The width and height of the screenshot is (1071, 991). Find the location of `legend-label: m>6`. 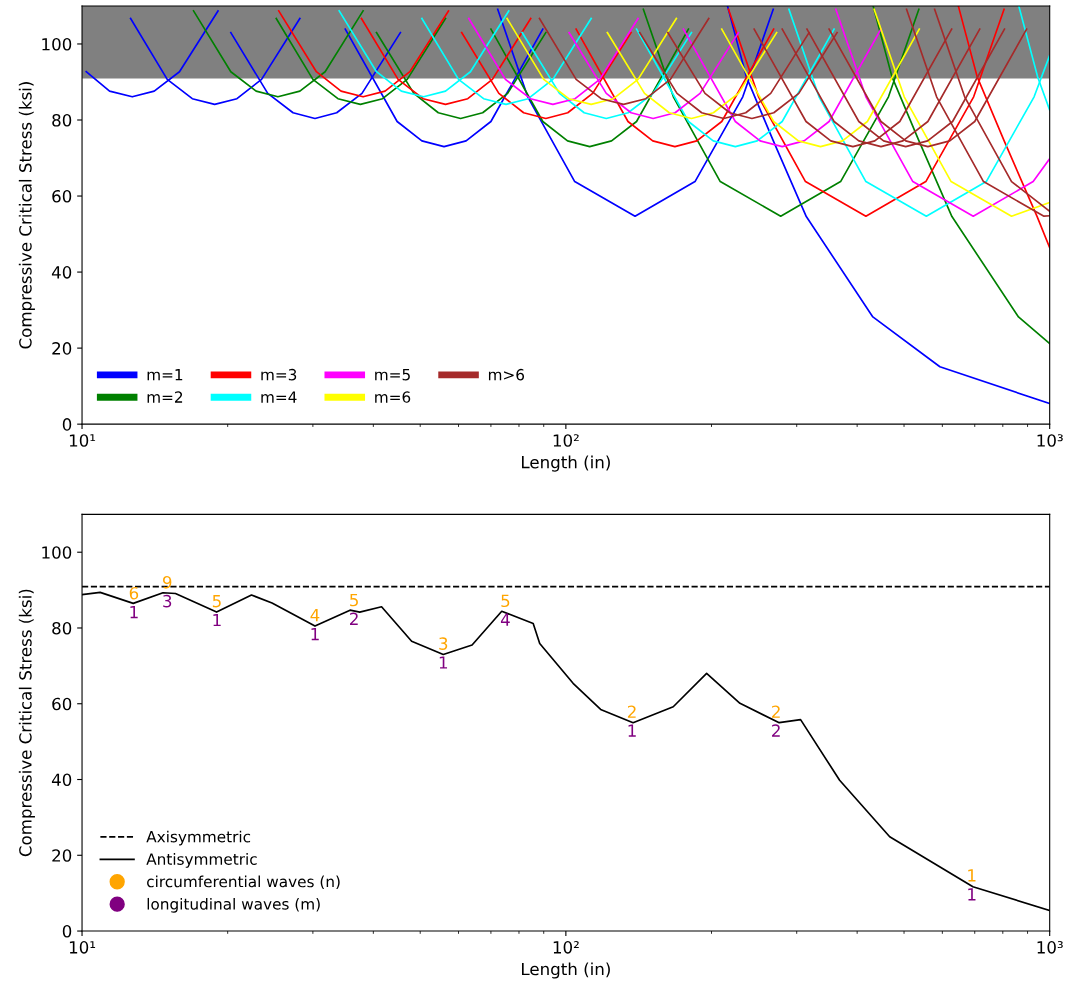

legend-label: m>6 is located at coordinates (506, 374).